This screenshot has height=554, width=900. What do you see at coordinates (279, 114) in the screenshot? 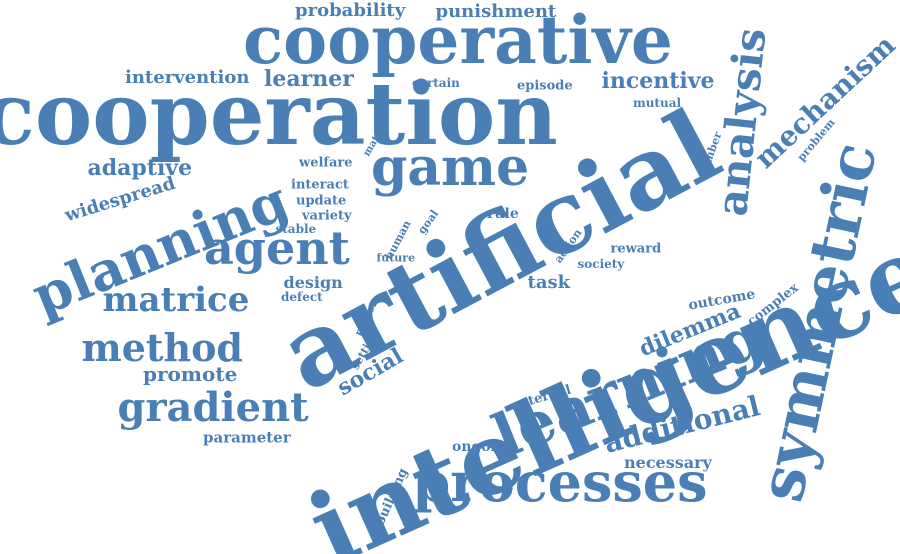
I see `word-cooperation: cooperation` at bounding box center [279, 114].